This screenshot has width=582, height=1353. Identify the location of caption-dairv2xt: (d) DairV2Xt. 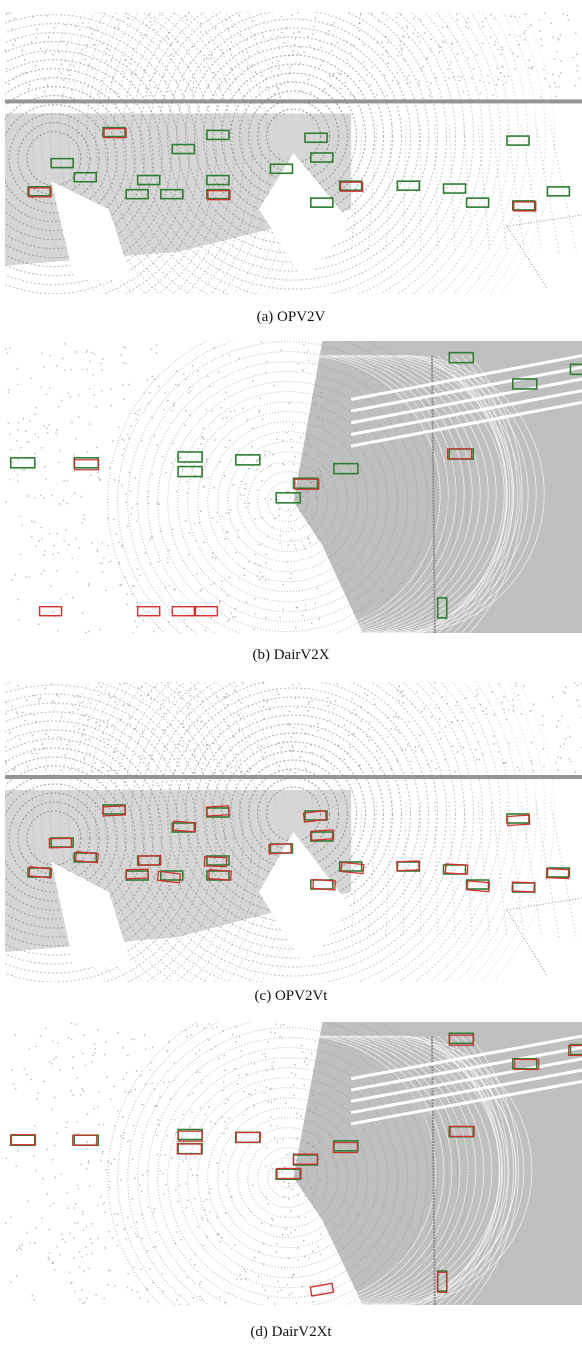
(291, 1332).